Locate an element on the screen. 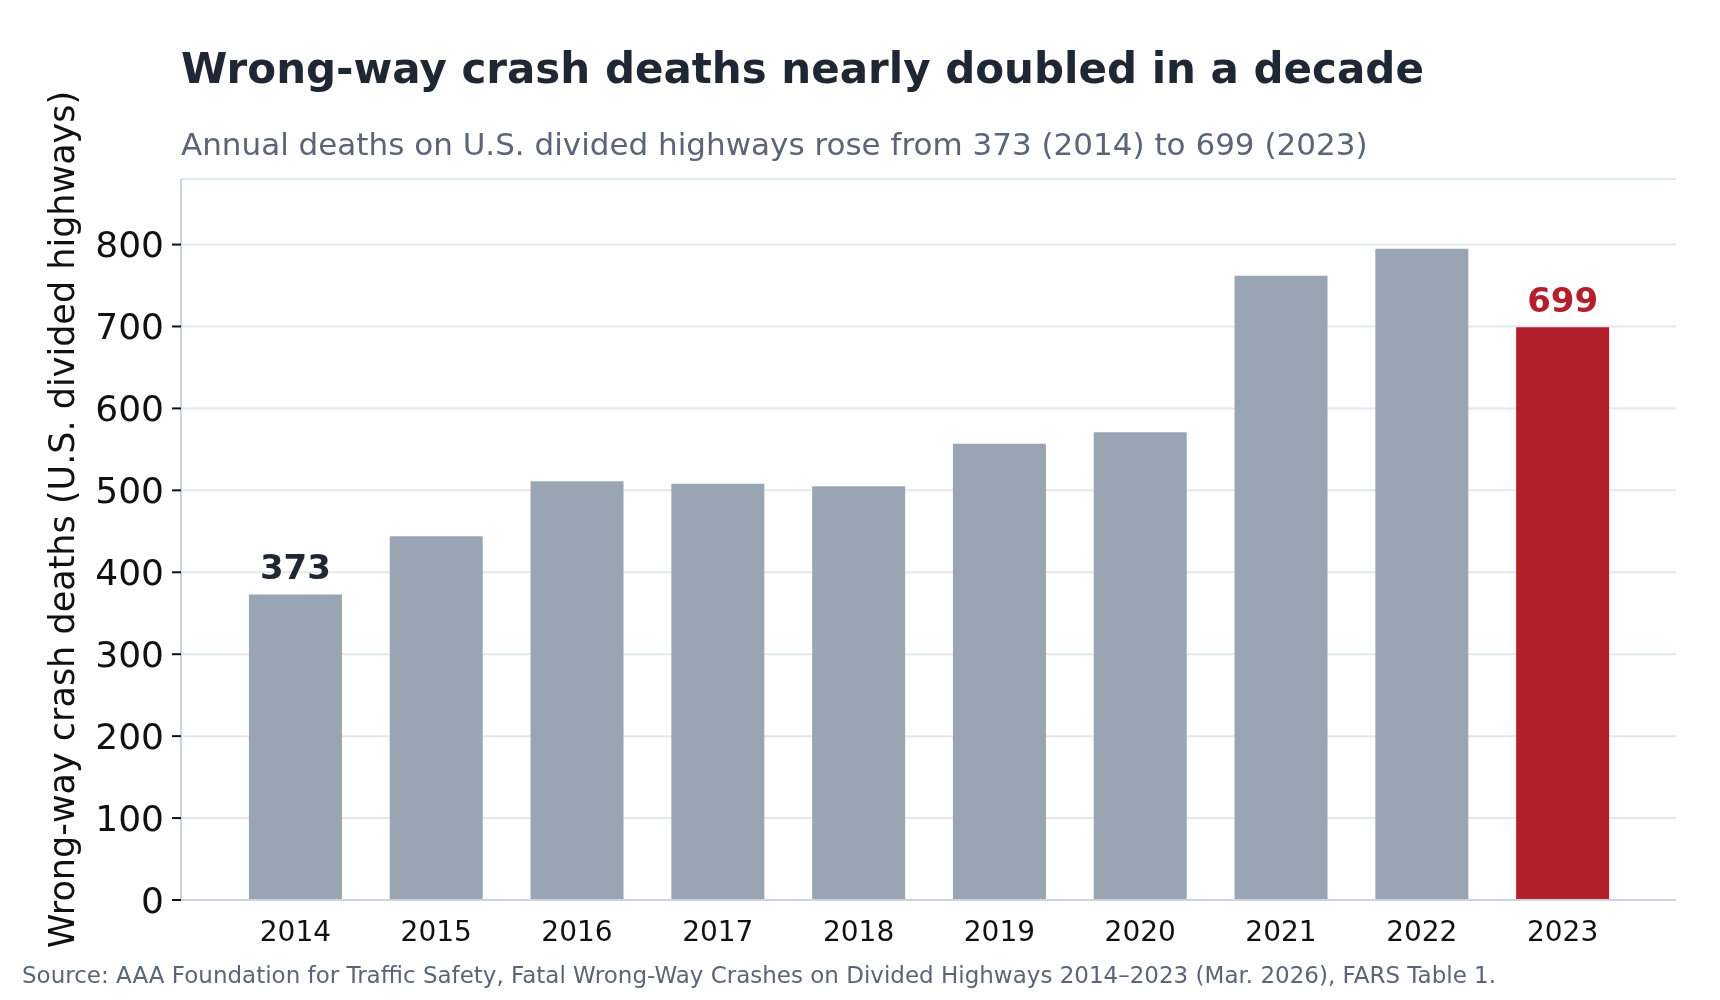 The height and width of the screenshot is (1000, 1720). x-tick-label: 2014 is located at coordinates (295, 931).